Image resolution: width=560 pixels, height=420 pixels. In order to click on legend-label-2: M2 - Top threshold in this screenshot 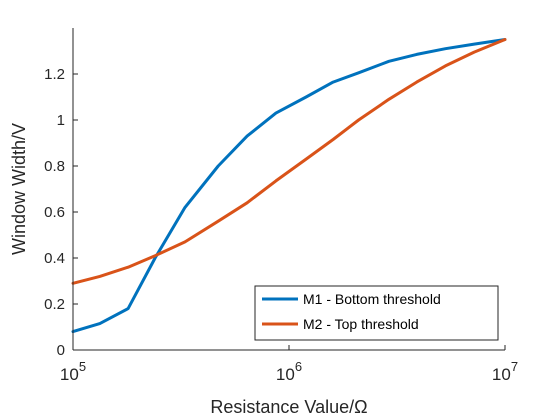, I will do `click(361, 324)`.